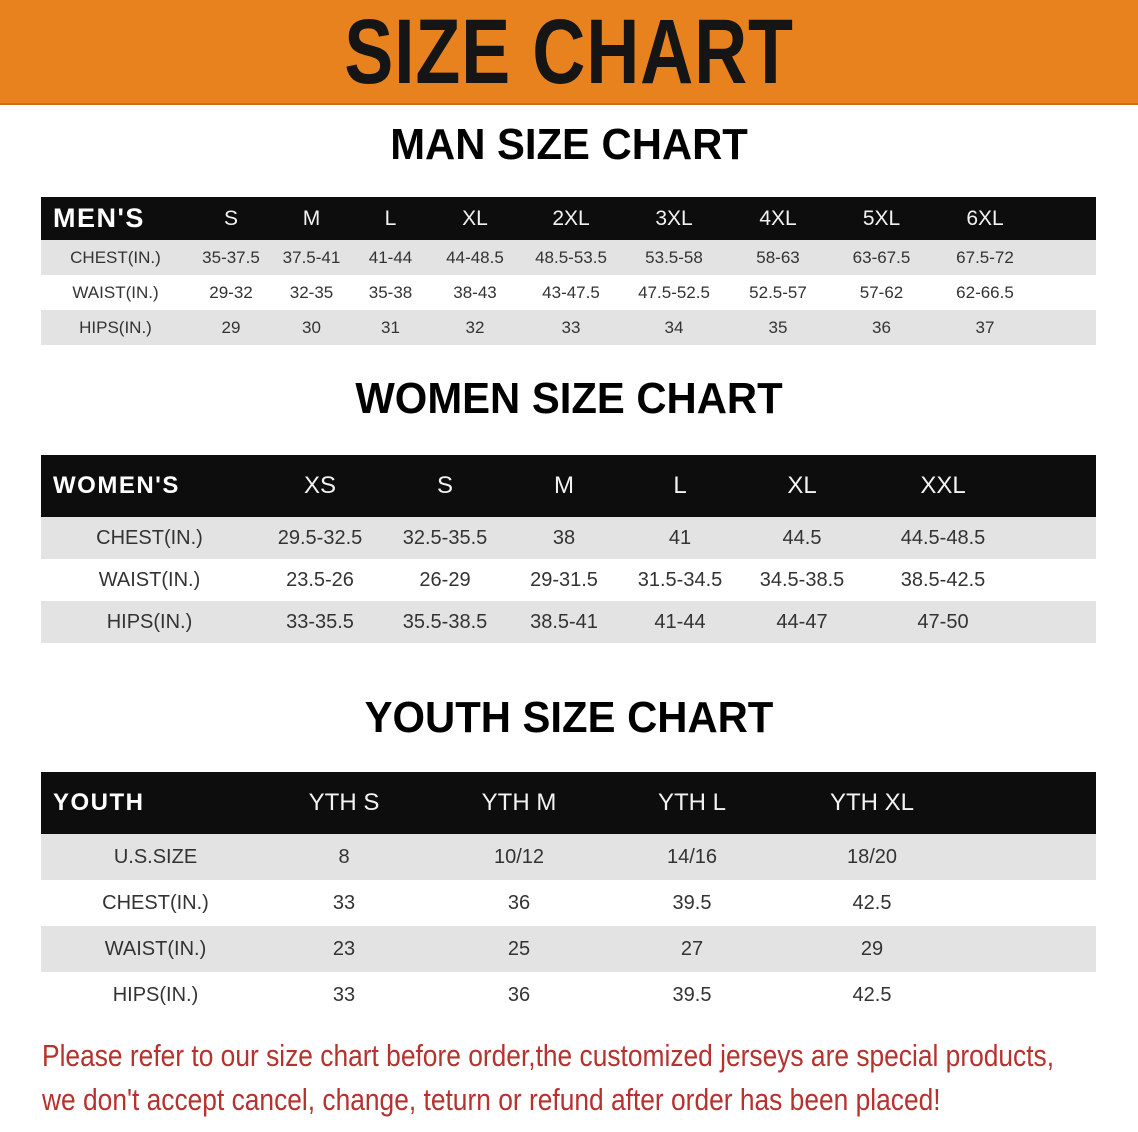 The width and height of the screenshot is (1138, 1132). What do you see at coordinates (674, 292) in the screenshot?
I see `table-cell: 47.5-52.5` at bounding box center [674, 292].